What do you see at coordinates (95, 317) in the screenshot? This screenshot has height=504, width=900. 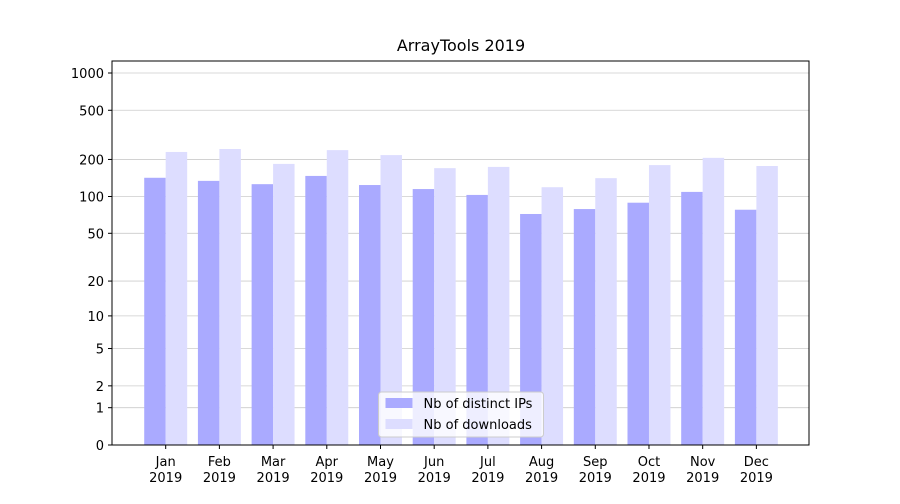 I see `y-tick-label: 10` at bounding box center [95, 317].